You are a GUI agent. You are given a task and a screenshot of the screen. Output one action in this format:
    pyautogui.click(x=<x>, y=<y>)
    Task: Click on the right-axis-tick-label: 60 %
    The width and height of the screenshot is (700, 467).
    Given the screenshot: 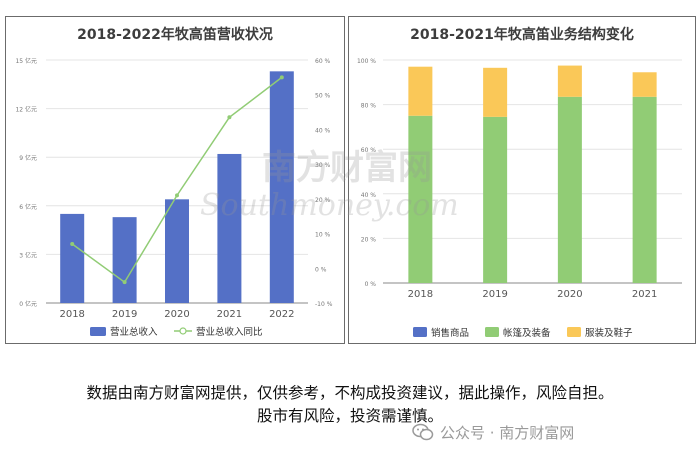 What is the action you would take?
    pyautogui.click(x=323, y=61)
    